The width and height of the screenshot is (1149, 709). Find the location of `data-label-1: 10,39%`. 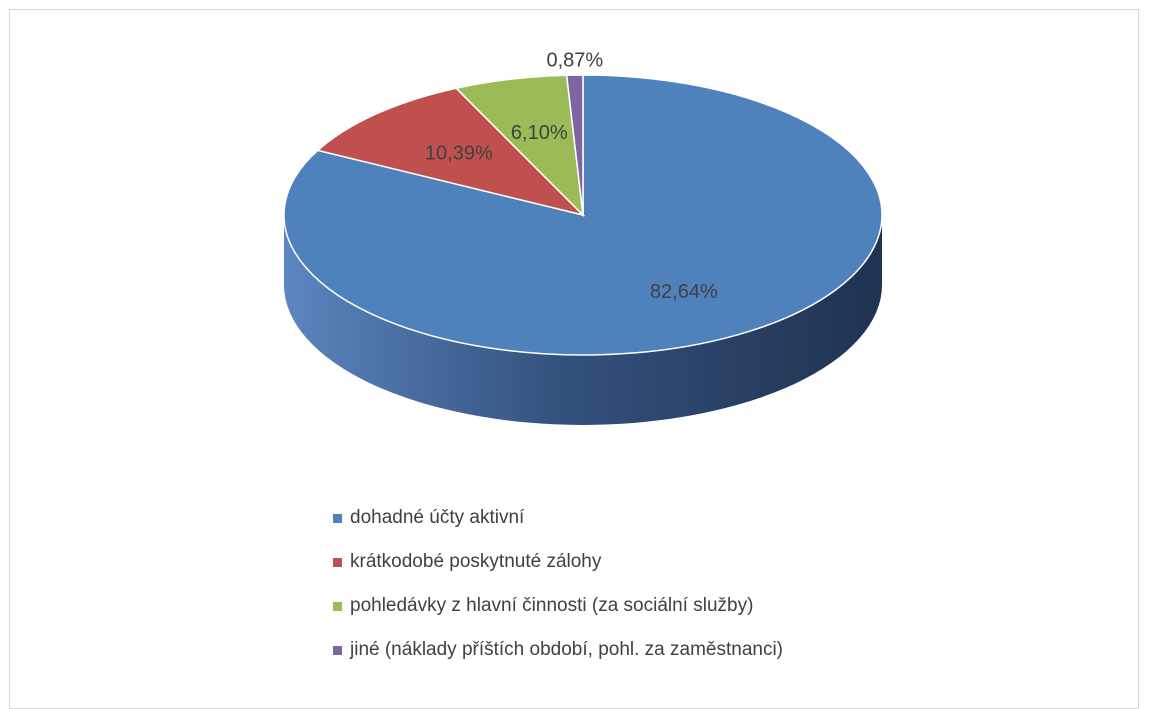

data-label-1: 10,39% is located at coordinates (459, 154).